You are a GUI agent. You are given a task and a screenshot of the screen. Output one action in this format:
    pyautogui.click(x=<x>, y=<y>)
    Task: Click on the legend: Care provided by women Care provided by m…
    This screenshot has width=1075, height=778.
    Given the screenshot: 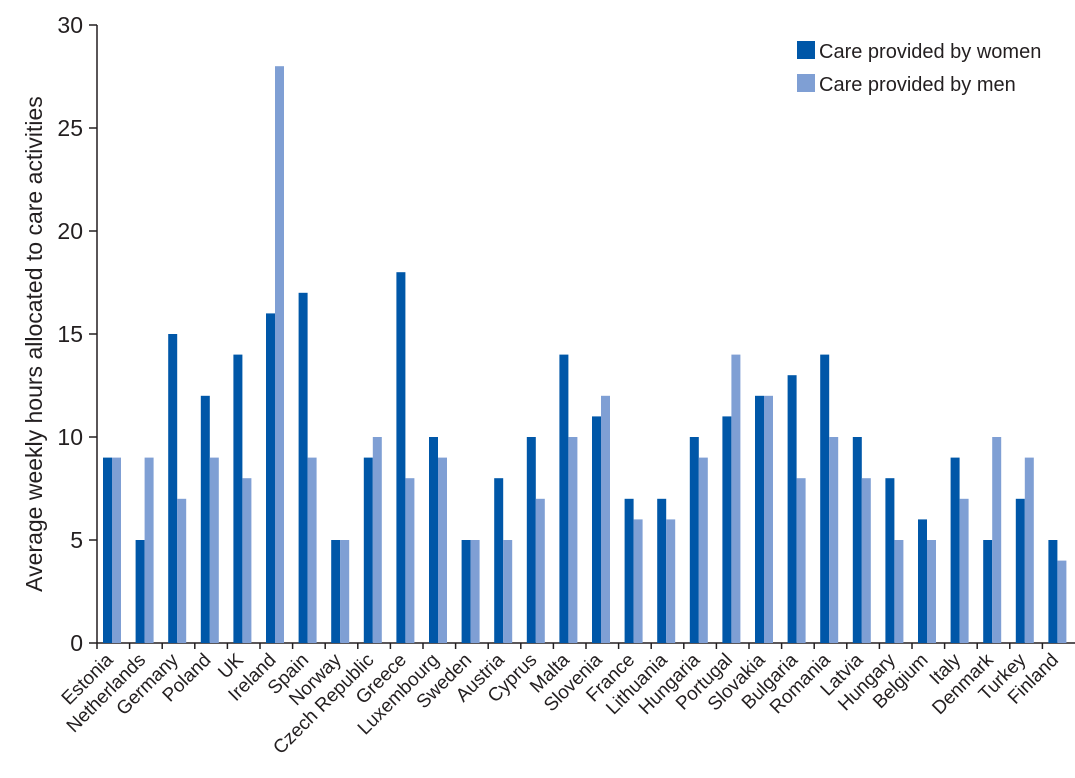 What is the action you would take?
    pyautogui.click(x=919, y=68)
    